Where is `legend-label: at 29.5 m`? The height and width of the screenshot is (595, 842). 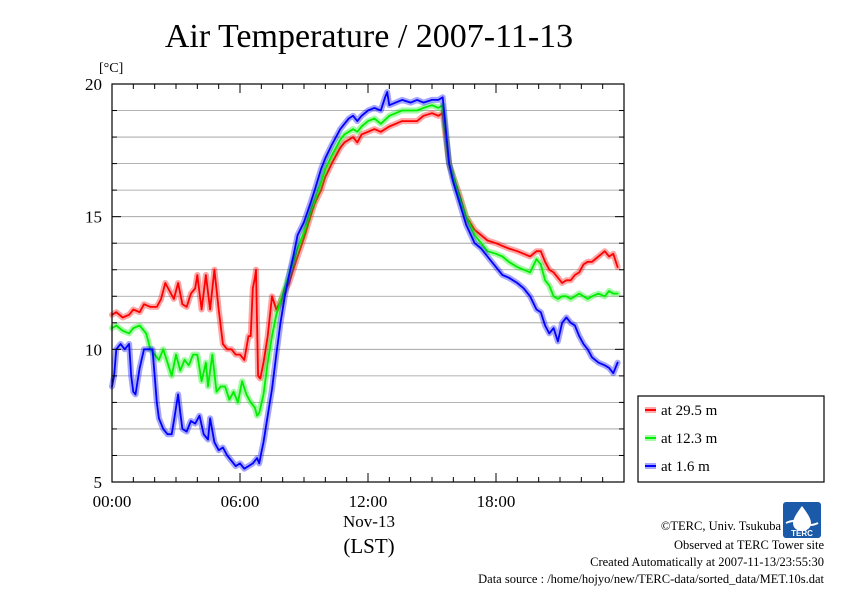
legend-label: at 29.5 m is located at coordinates (689, 411).